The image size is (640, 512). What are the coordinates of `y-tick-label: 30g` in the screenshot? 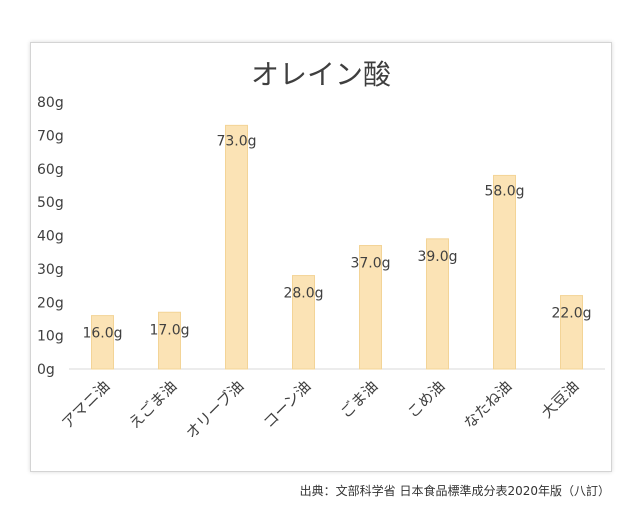 It's located at (50, 270).